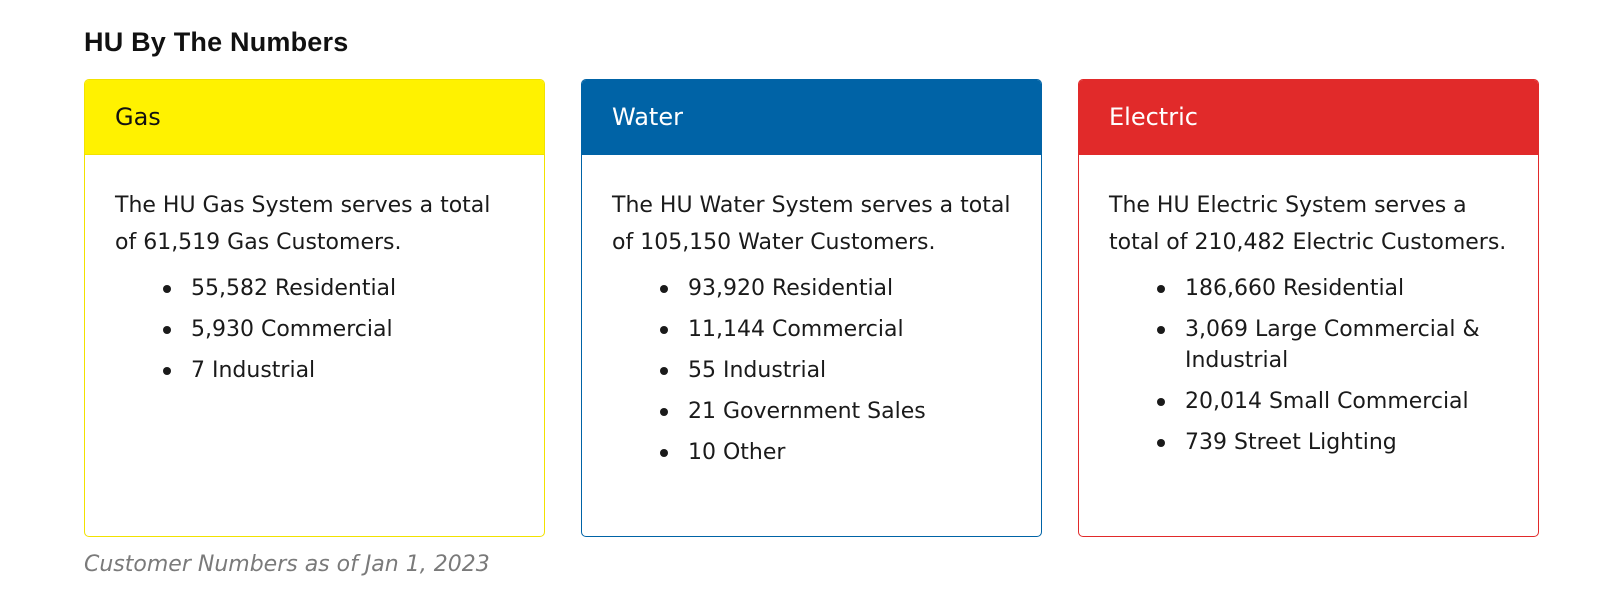  Describe the element at coordinates (757, 370) in the screenshot. I see `list-item-text: 55 Industrial` at that location.